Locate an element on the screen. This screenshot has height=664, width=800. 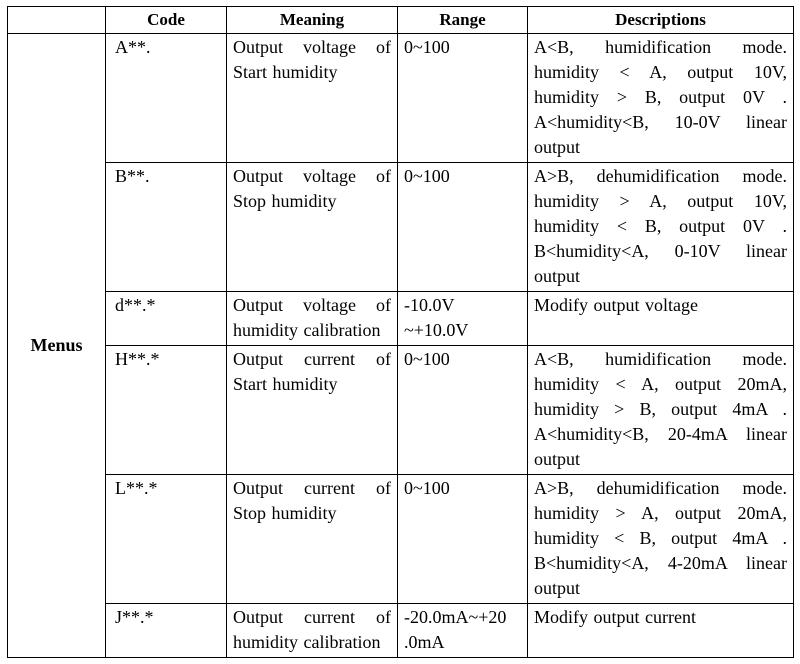
cell-code: B**. is located at coordinates (166, 227).